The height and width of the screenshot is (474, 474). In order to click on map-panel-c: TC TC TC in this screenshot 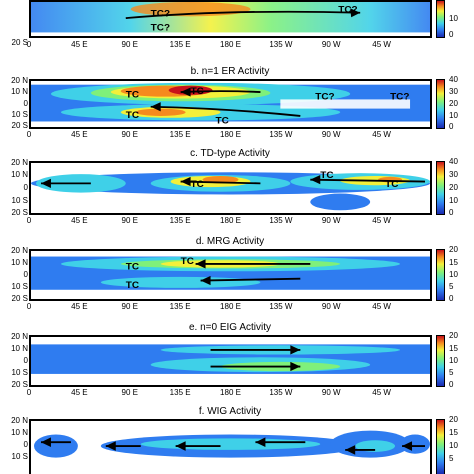, I will do `click(230, 188)`.